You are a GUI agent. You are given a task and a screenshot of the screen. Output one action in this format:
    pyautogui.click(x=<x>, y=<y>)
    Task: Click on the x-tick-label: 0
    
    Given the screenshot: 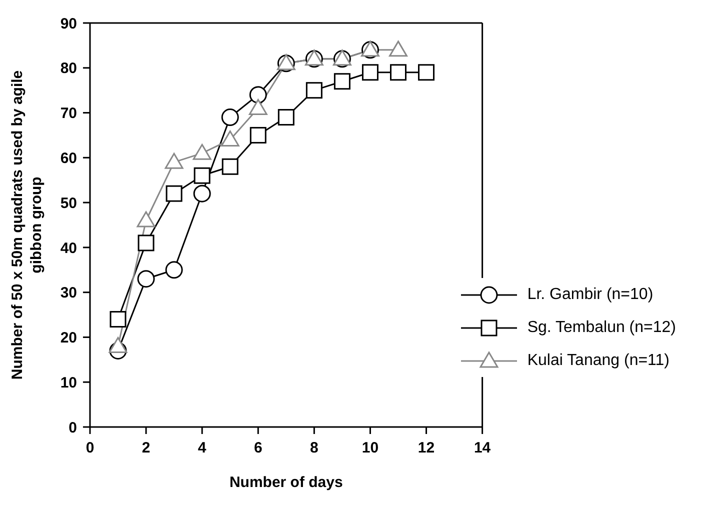 What is the action you would take?
    pyautogui.click(x=90, y=448)
    